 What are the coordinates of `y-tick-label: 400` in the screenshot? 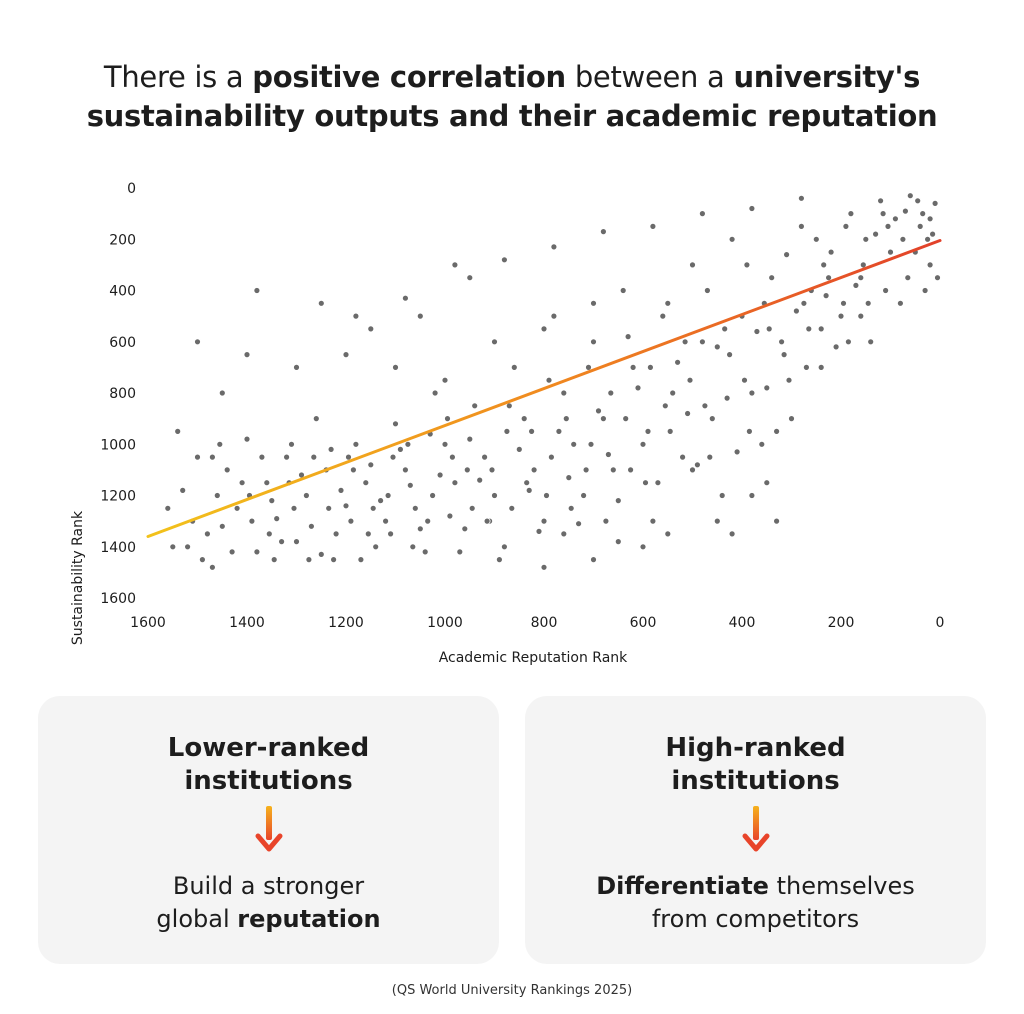 It's located at (122, 292).